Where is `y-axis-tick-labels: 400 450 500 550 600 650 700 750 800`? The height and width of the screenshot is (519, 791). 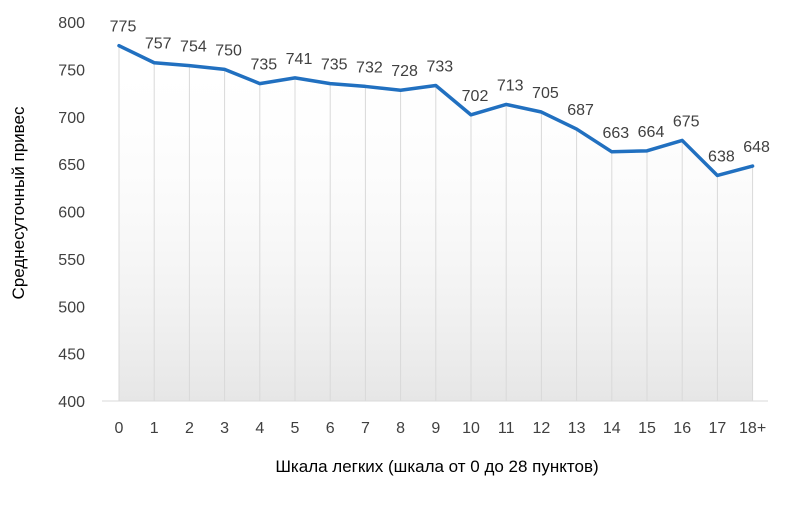 y-axis-tick-labels: 400 450 500 550 600 650 700 750 800 is located at coordinates (71, 213).